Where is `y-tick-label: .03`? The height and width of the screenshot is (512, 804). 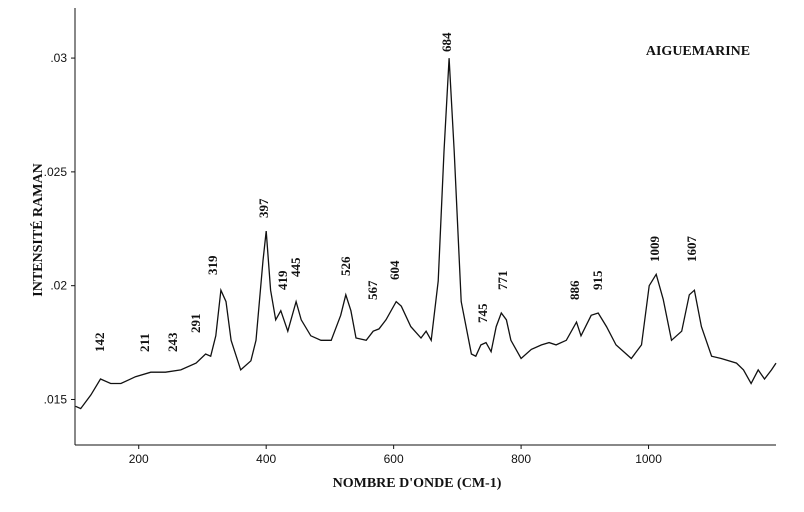
y-tick-label: .03 is located at coordinates (58, 58).